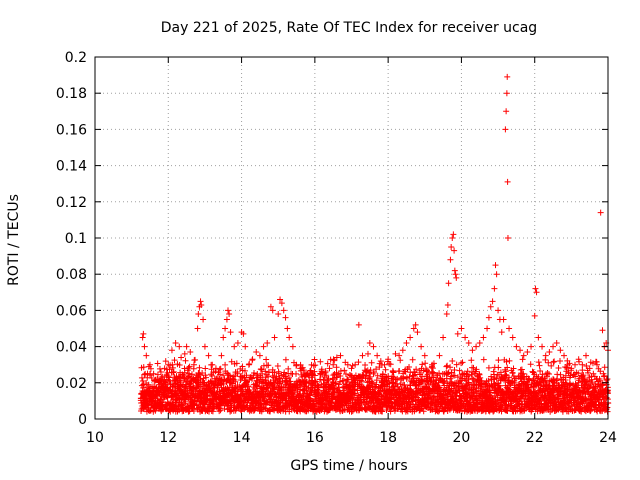  I want to click on x-axis-label: GPS time / hours, so click(348, 466).